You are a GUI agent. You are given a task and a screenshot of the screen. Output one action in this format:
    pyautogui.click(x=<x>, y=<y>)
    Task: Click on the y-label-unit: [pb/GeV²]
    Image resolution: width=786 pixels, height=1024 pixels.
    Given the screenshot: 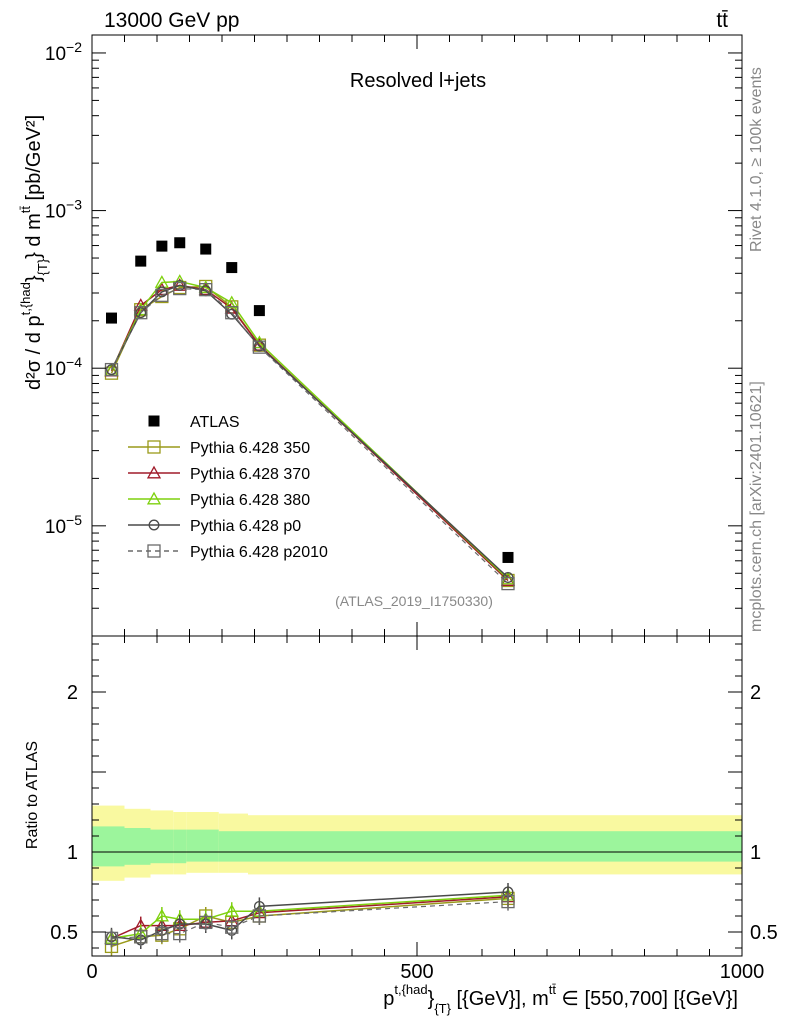 What is the action you would take?
    pyautogui.click(x=34, y=160)
    